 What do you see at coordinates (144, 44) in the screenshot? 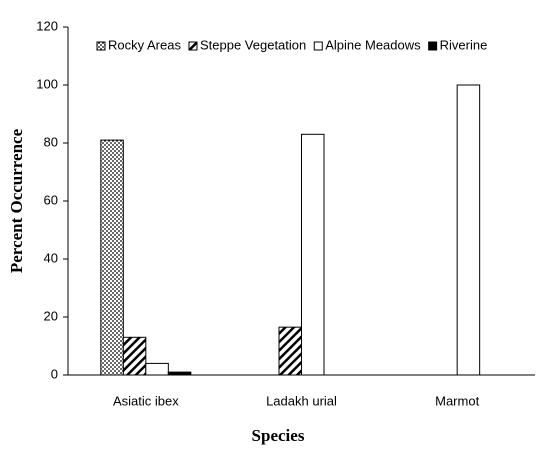
I see `legend-label: Rocky Areas` at bounding box center [144, 44].